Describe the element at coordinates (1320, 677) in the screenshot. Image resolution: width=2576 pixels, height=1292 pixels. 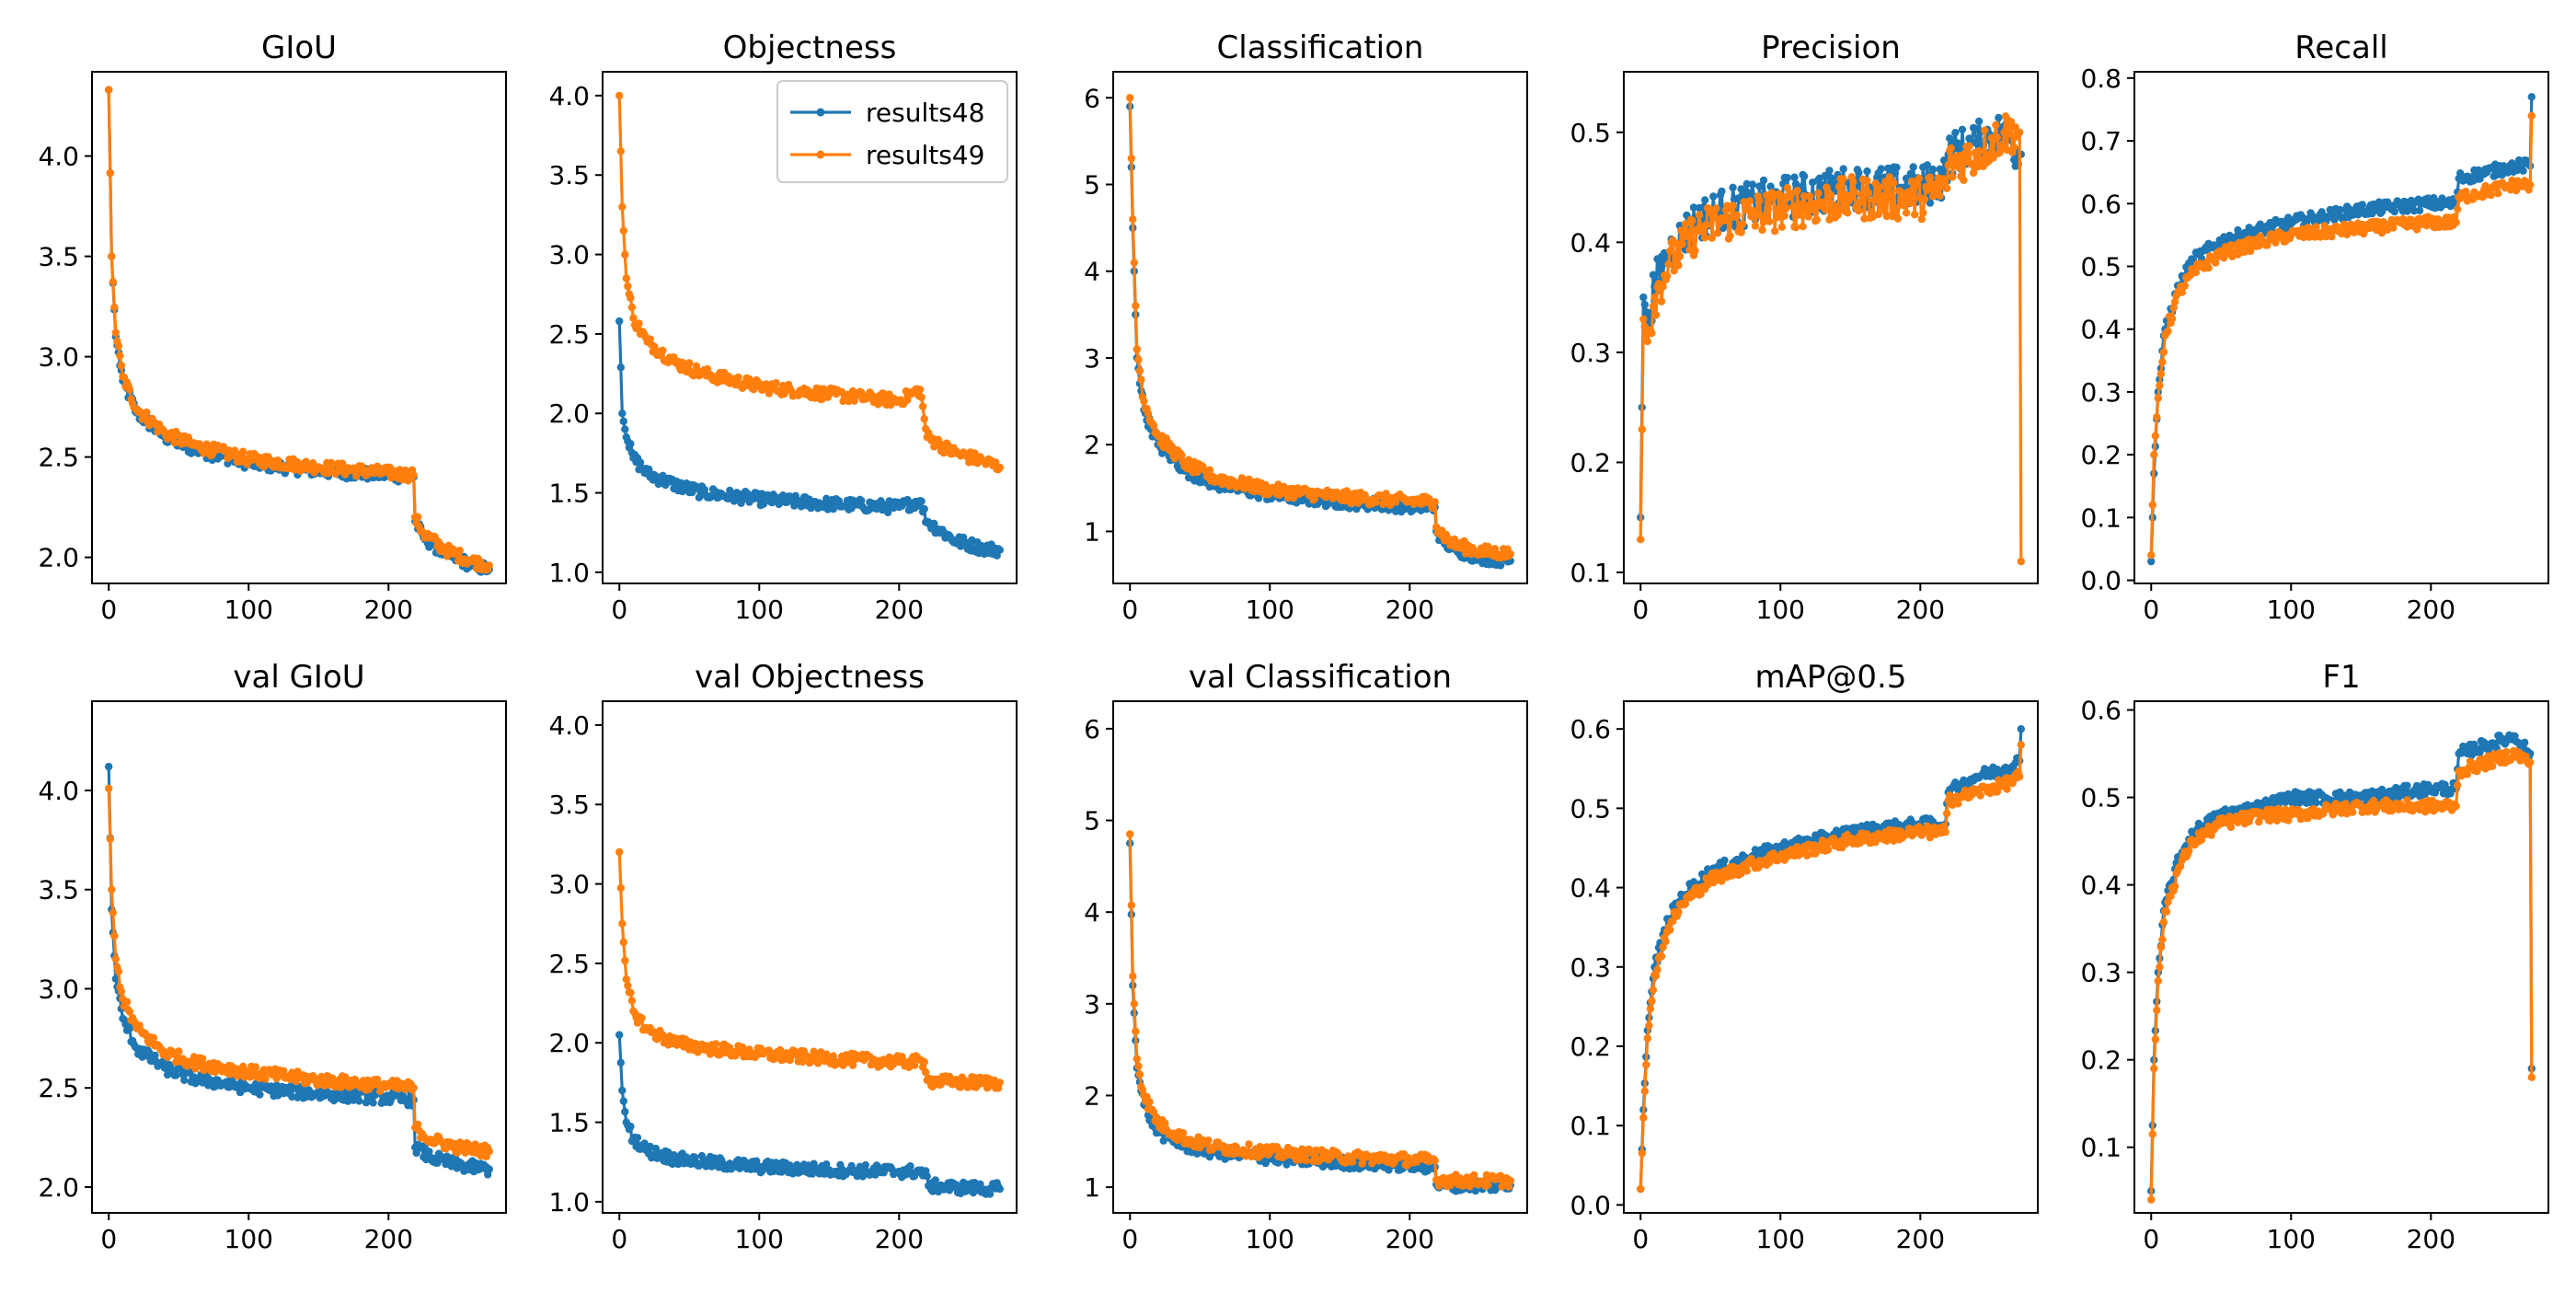
I see `chart-val-classification-title: val Classification` at that location.